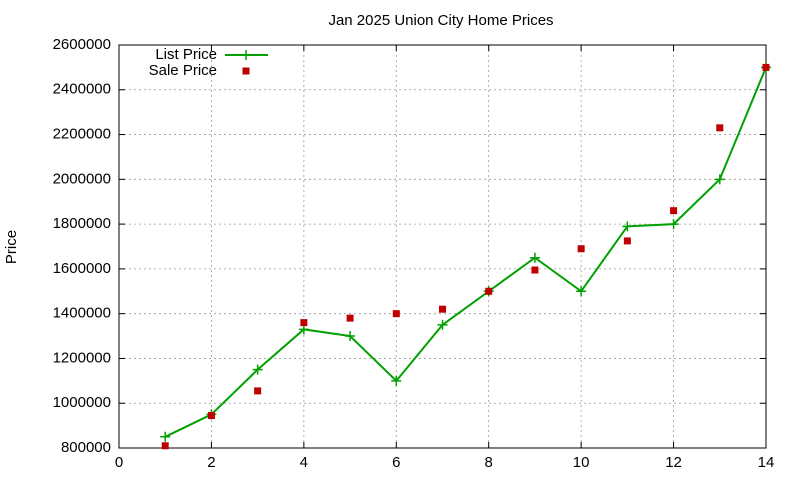 This screenshot has width=800, height=480. What do you see at coordinates (119, 462) in the screenshot?
I see `x-tick-label: 0` at bounding box center [119, 462].